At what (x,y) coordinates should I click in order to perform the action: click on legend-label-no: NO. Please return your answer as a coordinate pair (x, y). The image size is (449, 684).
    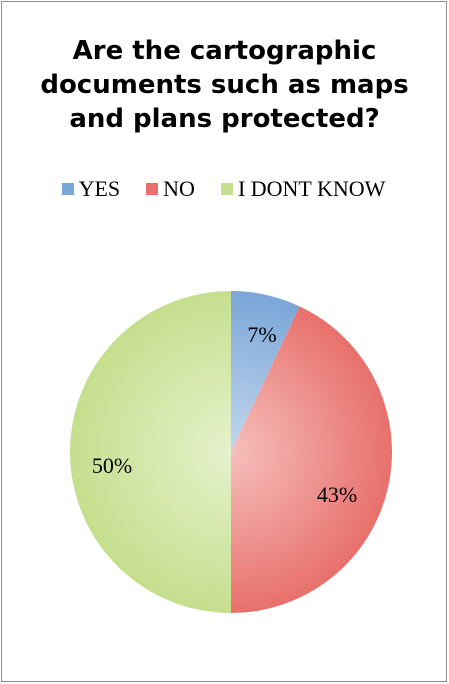
    Looking at the image, I should click on (179, 188).